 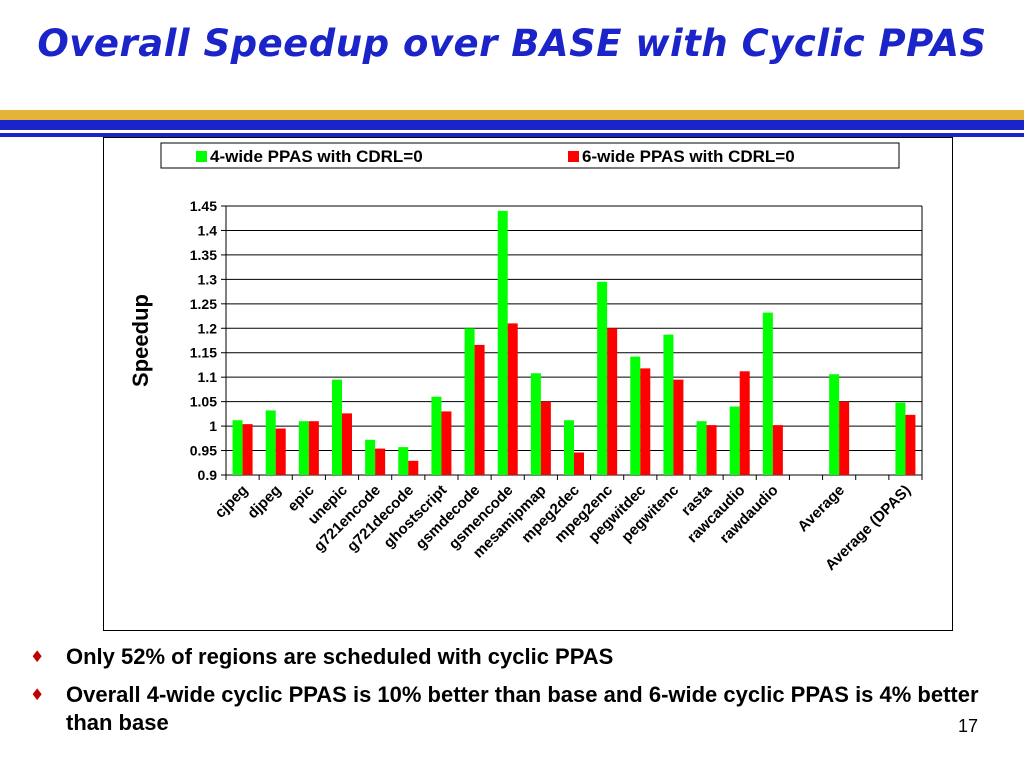 I want to click on x-category-label: cjpeg, so click(x=232, y=502).